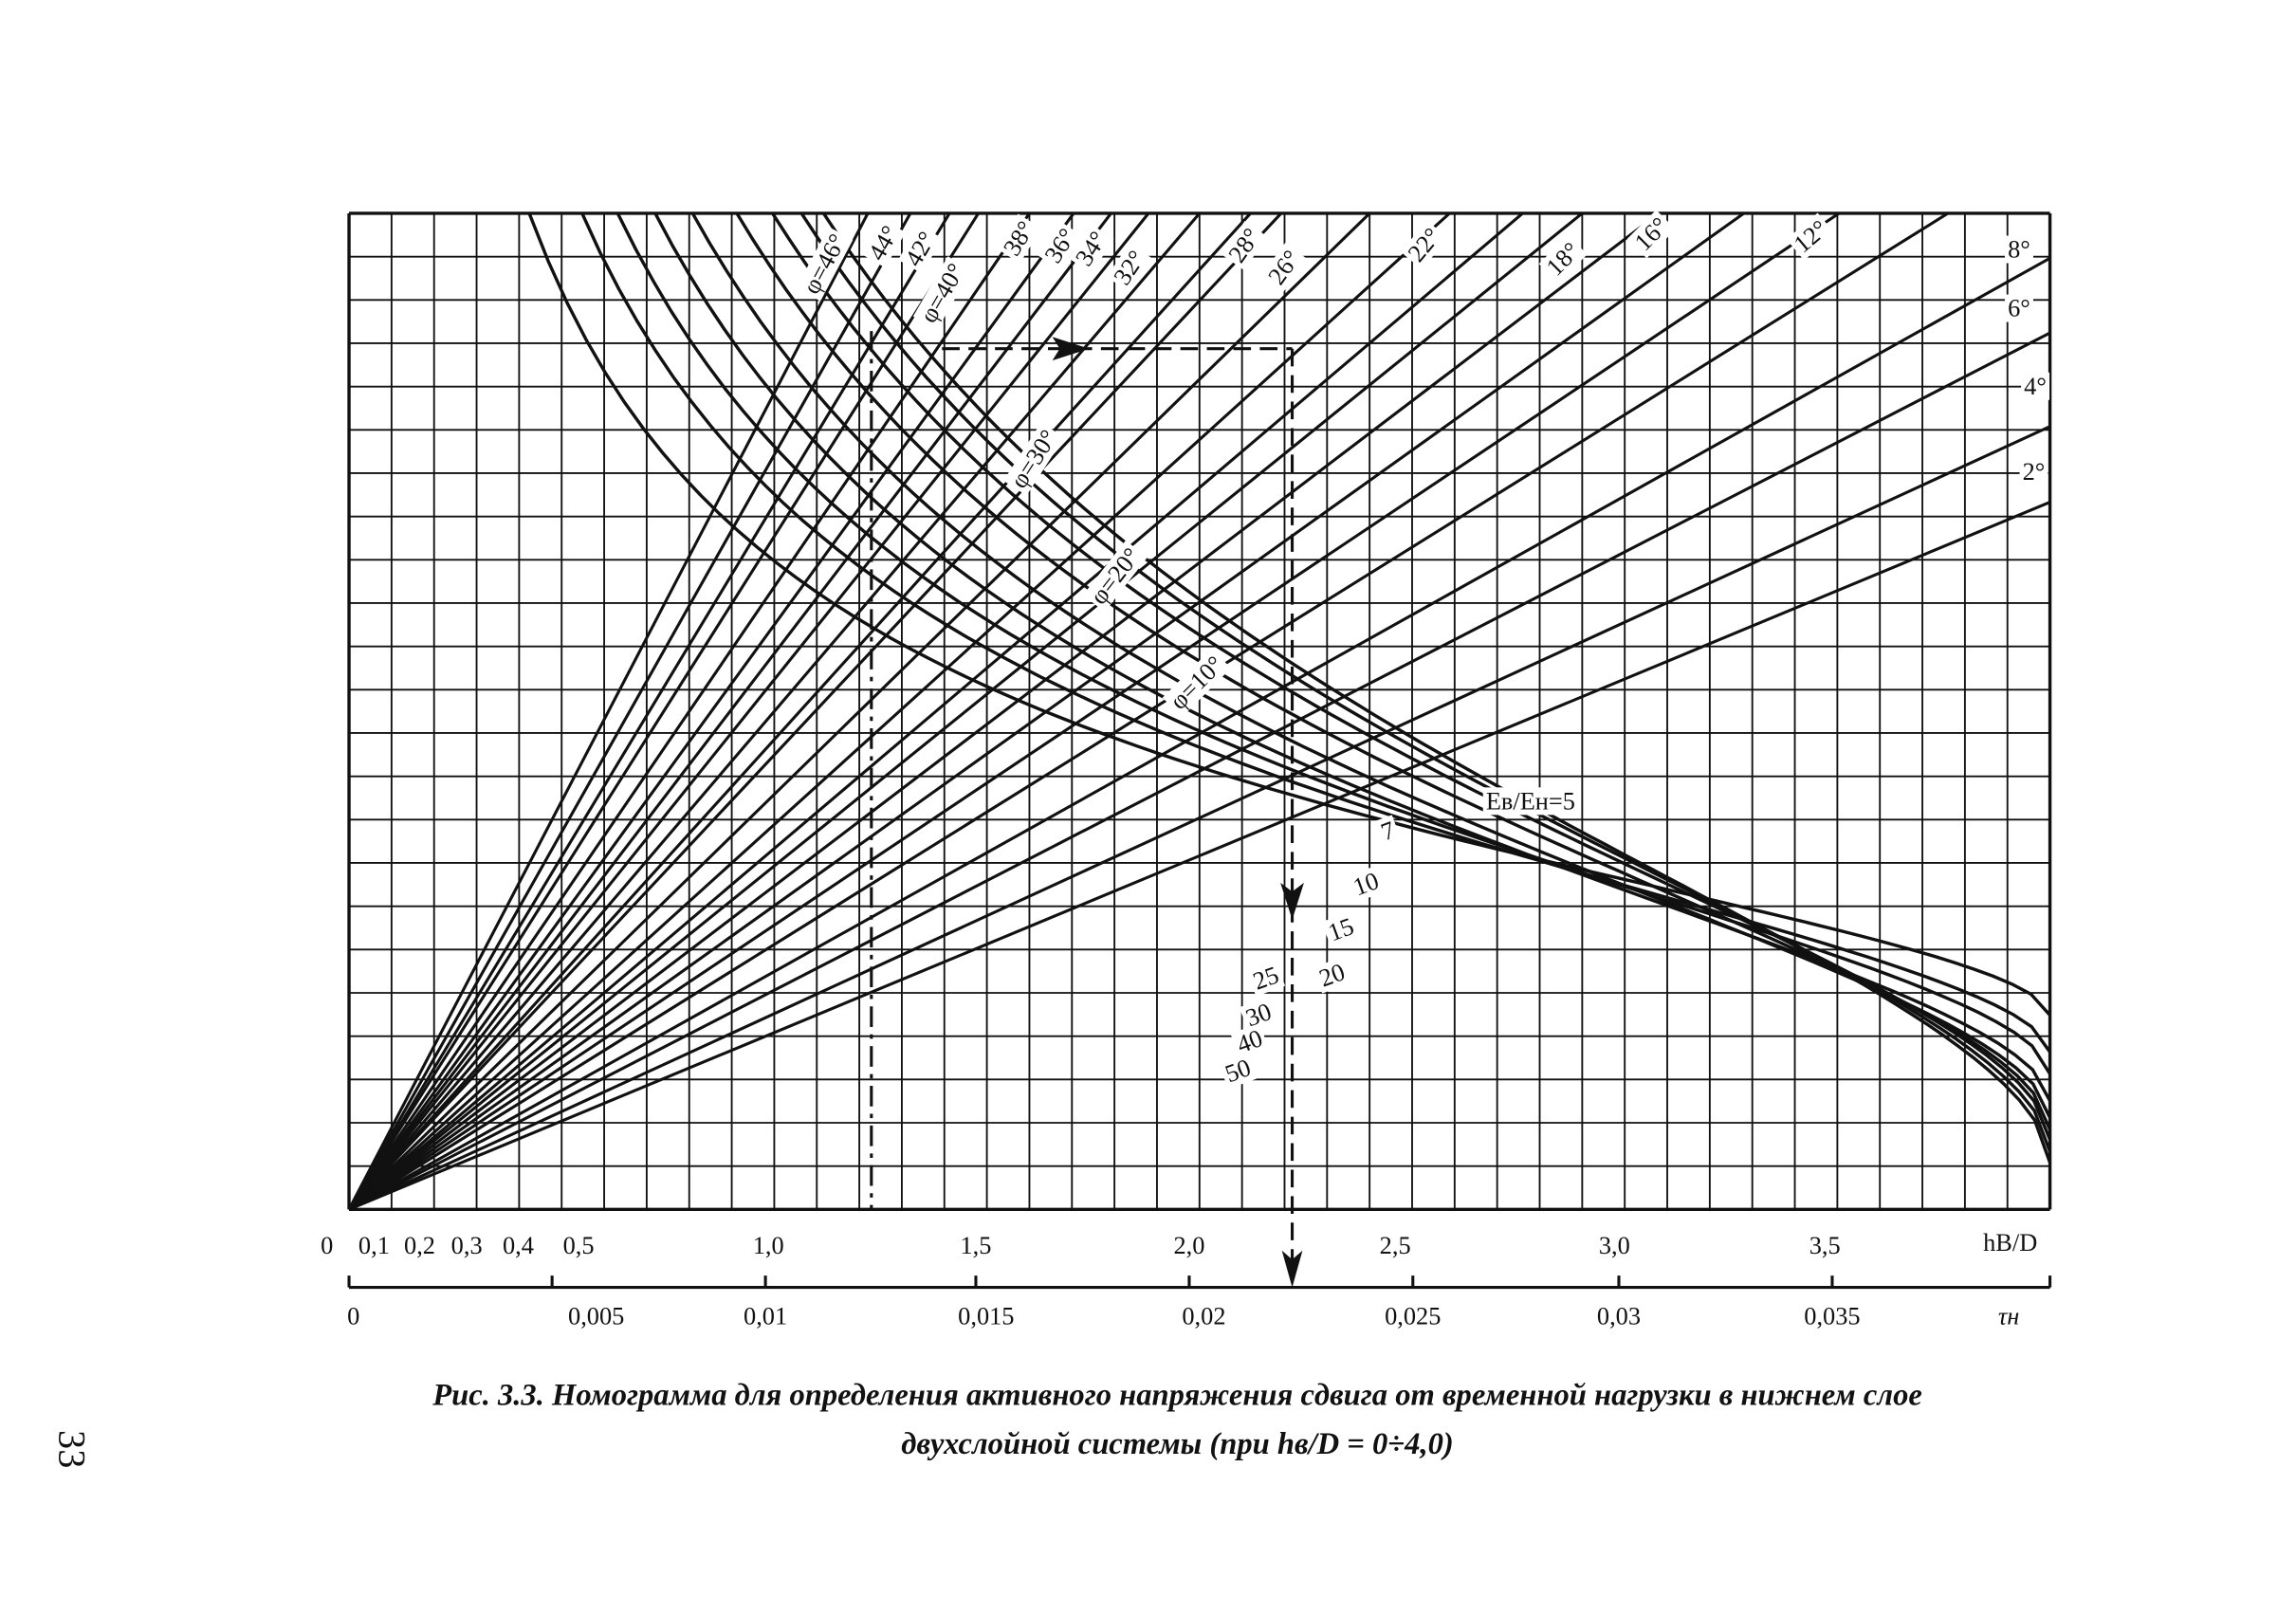  Describe the element at coordinates (419, 1245) in the screenshot. I see `top-tick-label: 0,2` at that location.